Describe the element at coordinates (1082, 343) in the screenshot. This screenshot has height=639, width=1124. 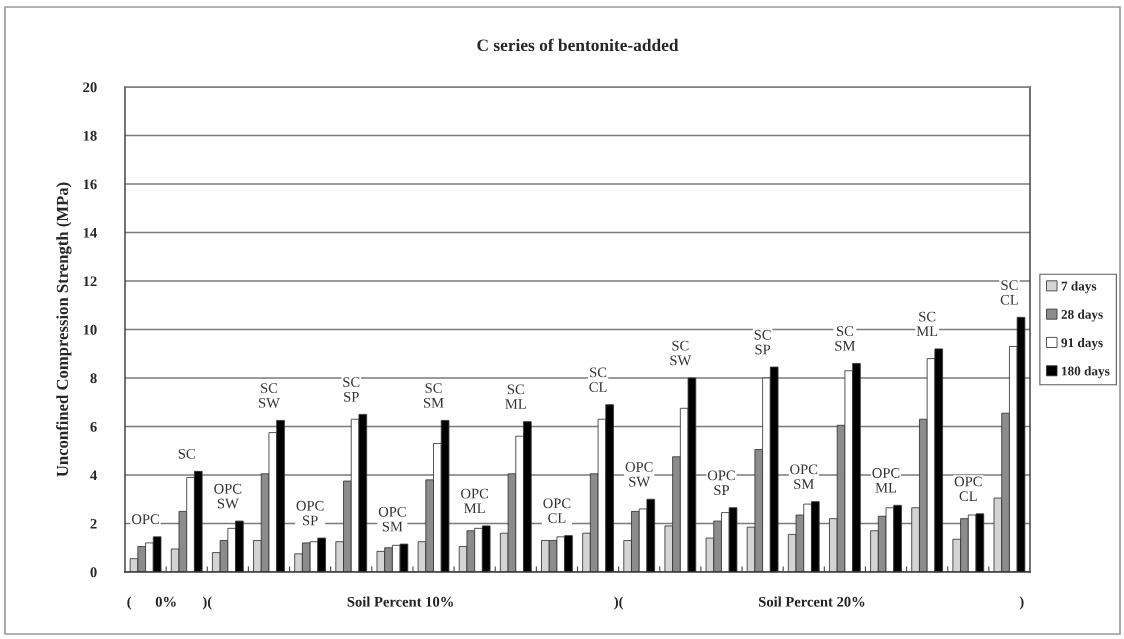
I see `legend-label: 91 days` at that location.